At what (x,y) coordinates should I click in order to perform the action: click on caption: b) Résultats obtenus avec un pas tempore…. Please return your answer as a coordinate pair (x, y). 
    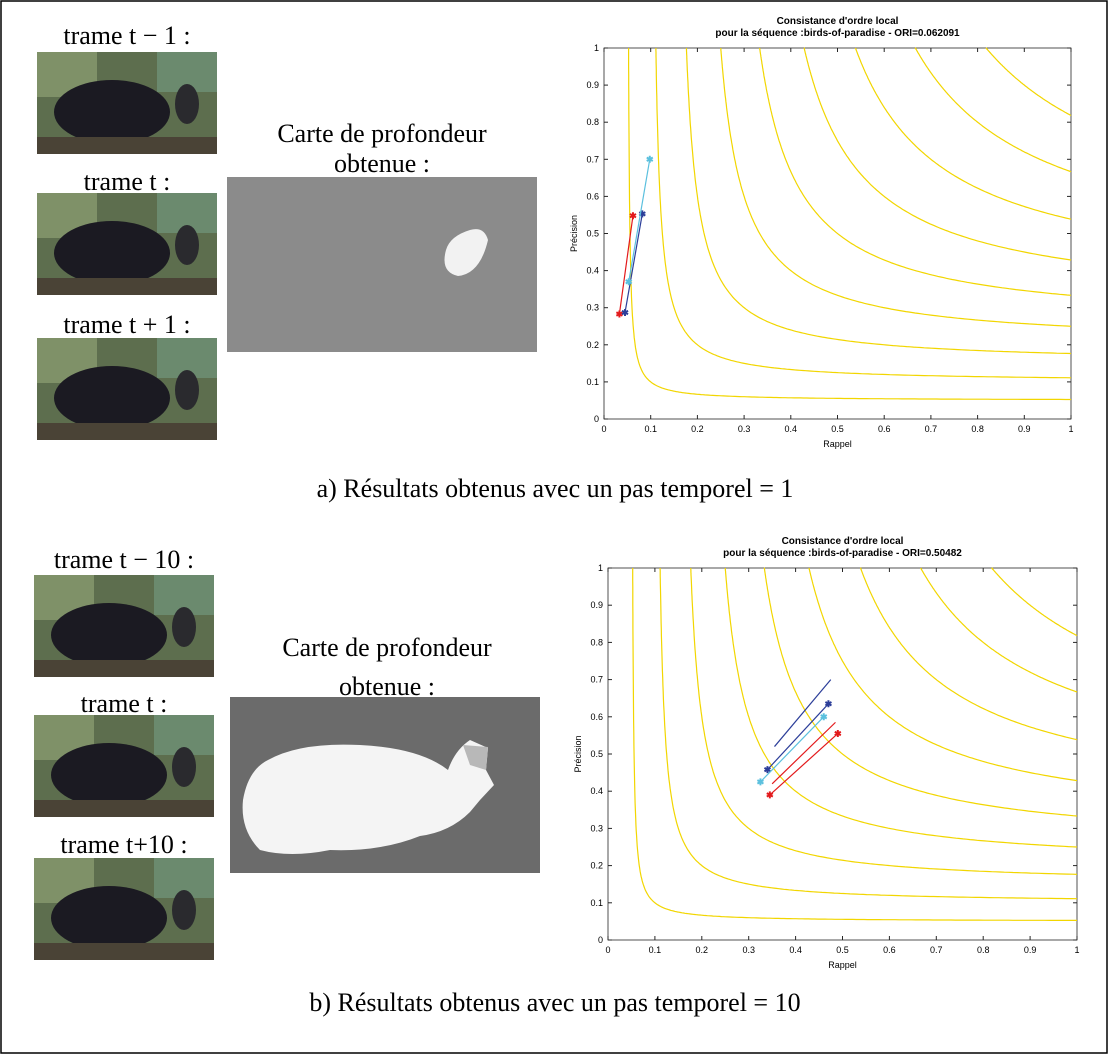
    Looking at the image, I should click on (554, 1002).